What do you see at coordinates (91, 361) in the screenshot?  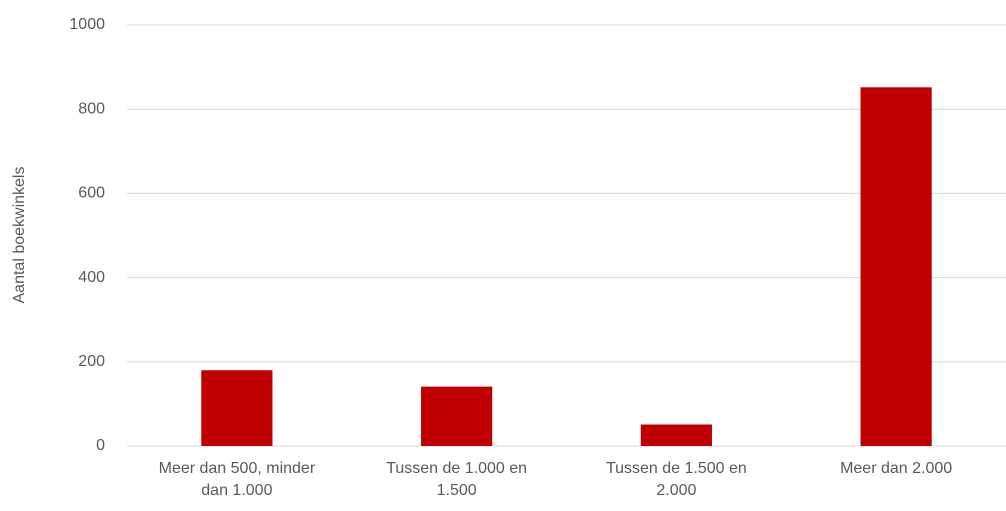 I see `y-tick-label: 200` at bounding box center [91, 361].